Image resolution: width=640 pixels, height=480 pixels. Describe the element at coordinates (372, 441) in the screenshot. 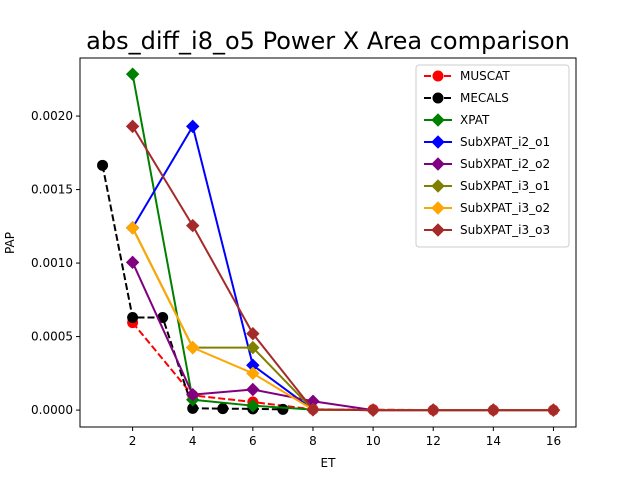

I see `x-tick-label: 10` at that location.